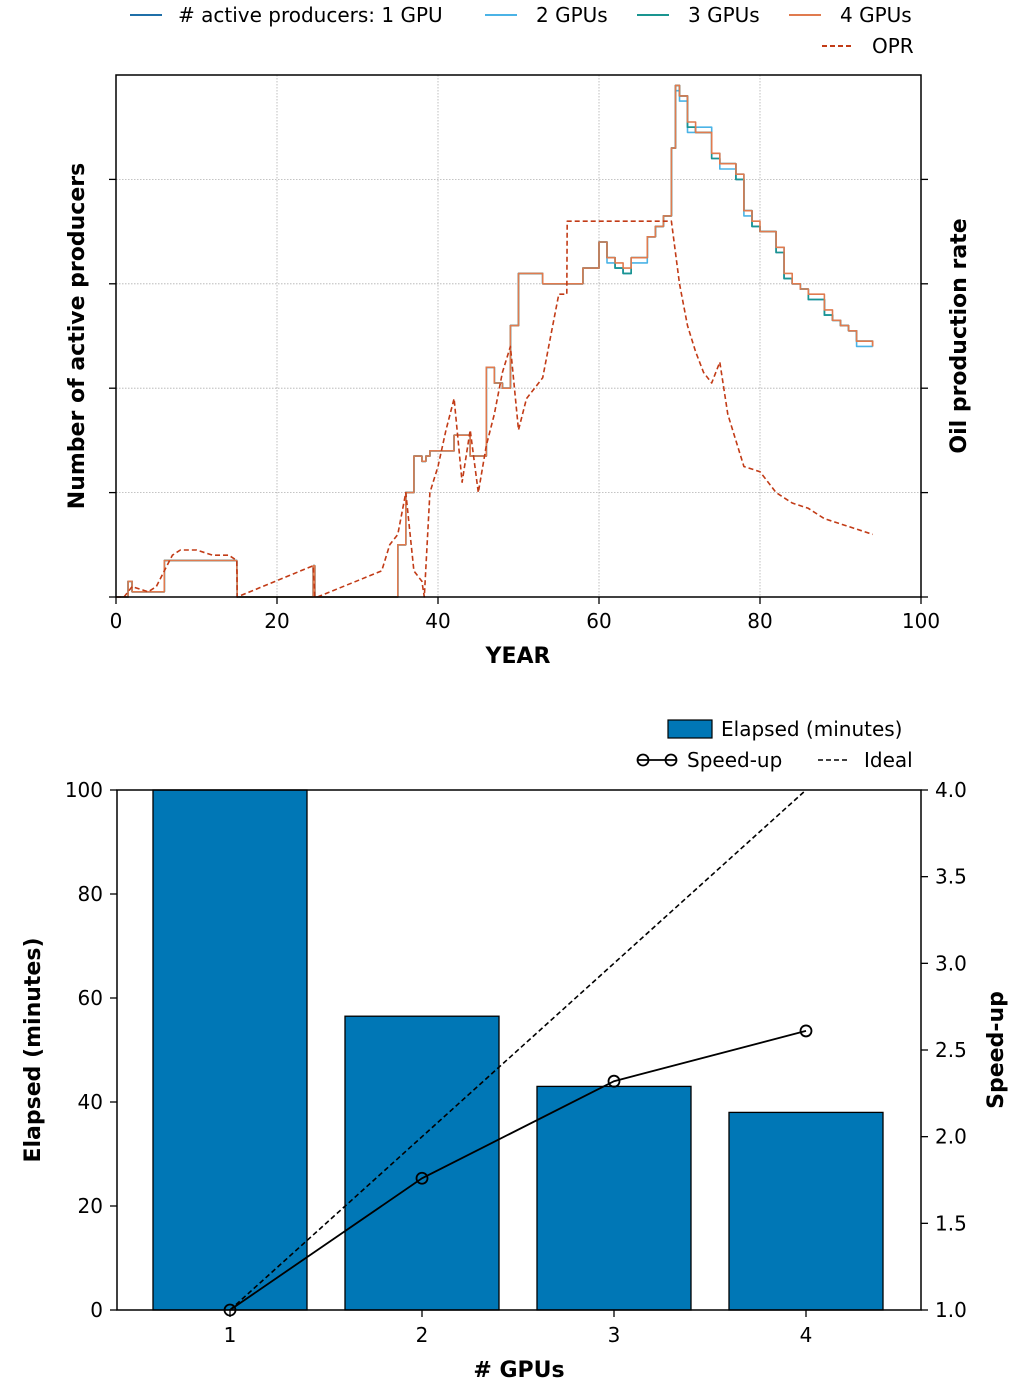 The width and height of the screenshot is (1031, 1400). Describe the element at coordinates (811, 729) in the screenshot. I see `legend-label-elapsed: Elapsed (minutes)` at that location.